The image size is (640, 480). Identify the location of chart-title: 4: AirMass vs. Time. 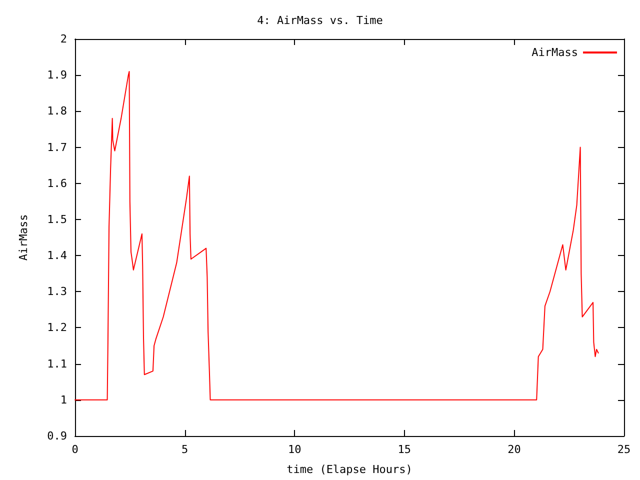
(320, 20).